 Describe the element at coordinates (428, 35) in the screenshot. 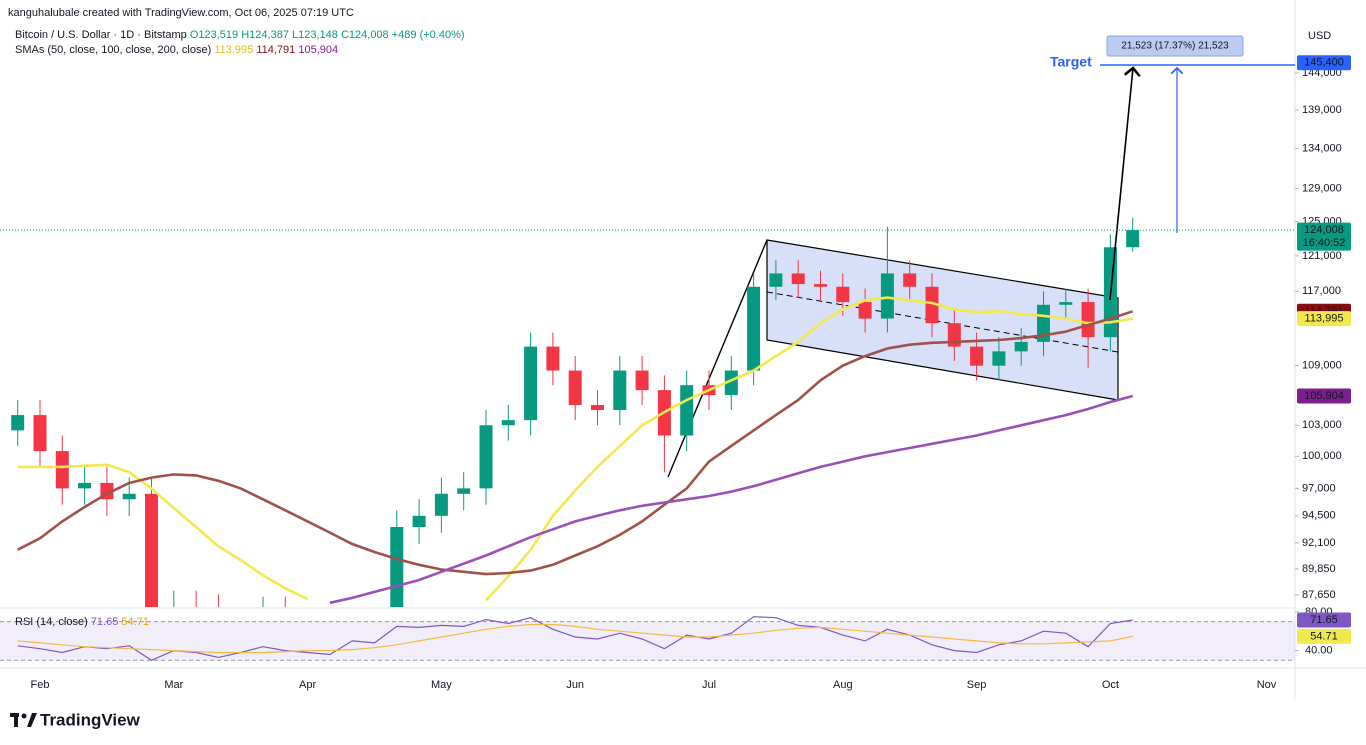

I see `change: +489 (+0.40%)` at that location.